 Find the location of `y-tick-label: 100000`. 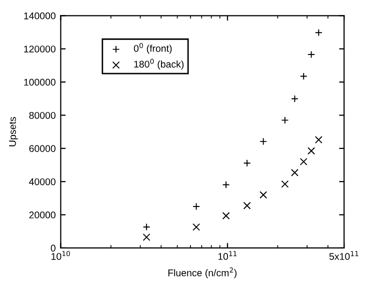

y-tick-label: 100000 is located at coordinates (40, 82).